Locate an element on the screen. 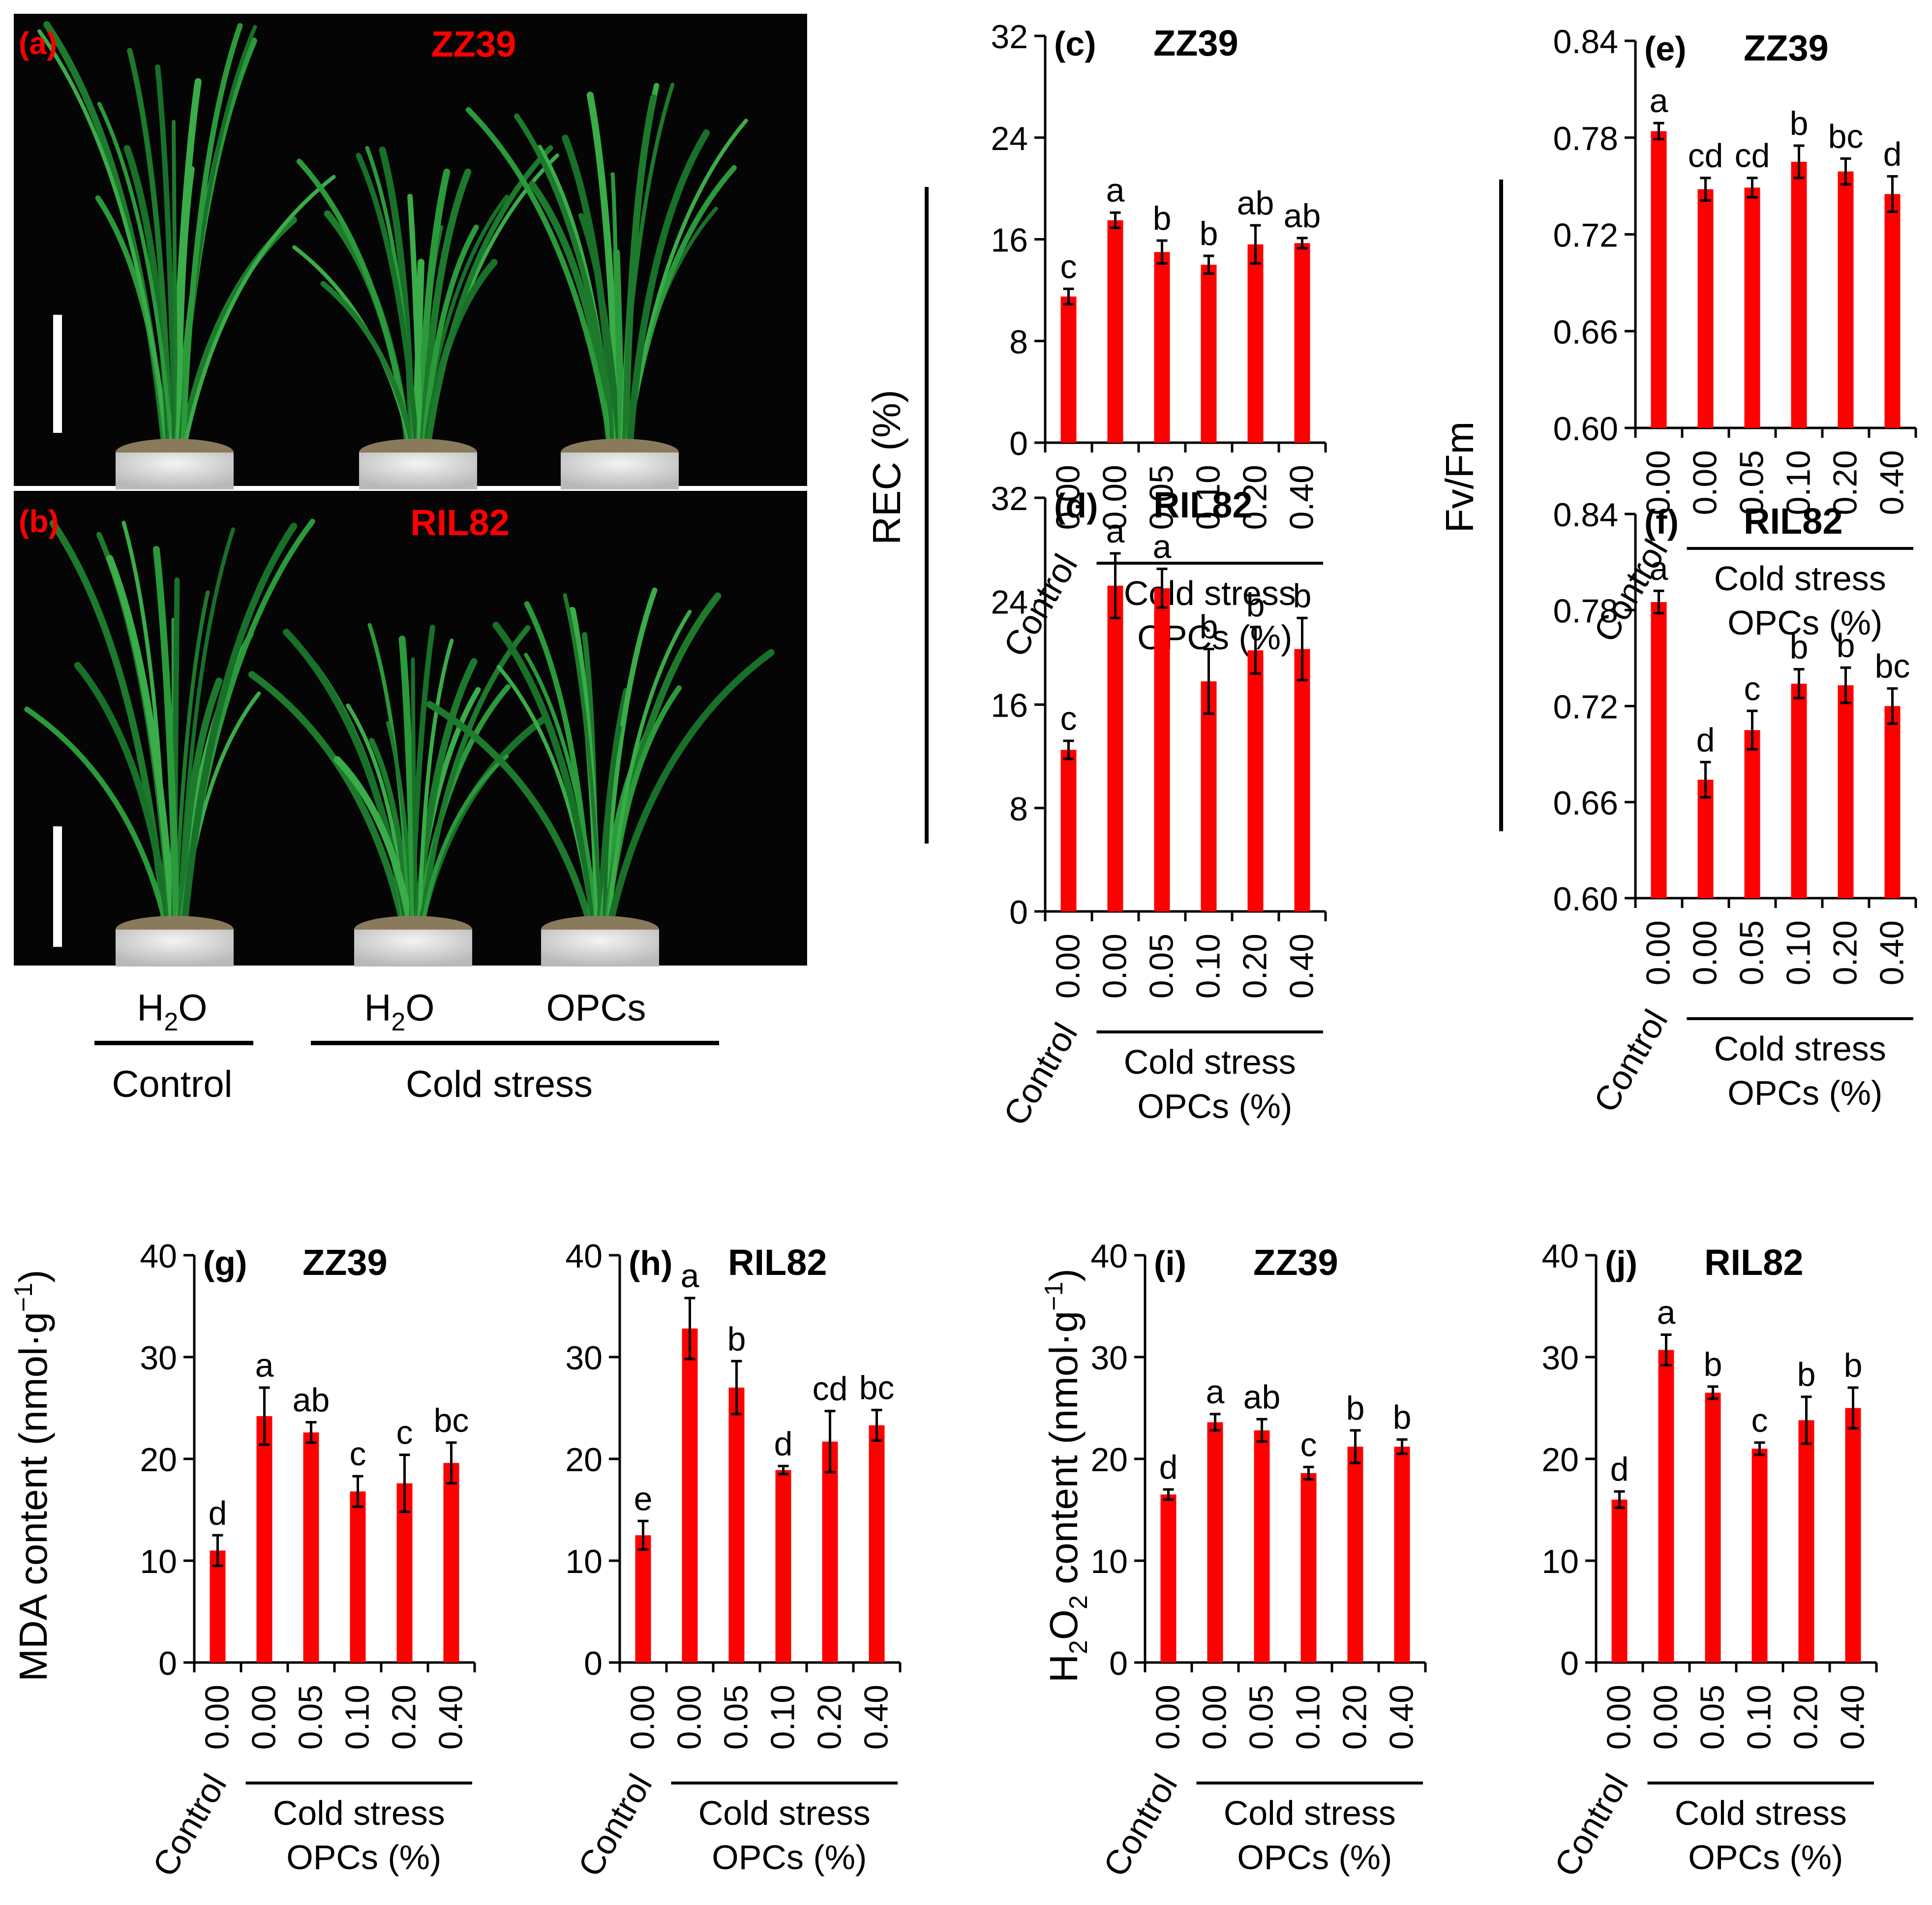  cold-group-label: Cold stress is located at coordinates (500, 1084).